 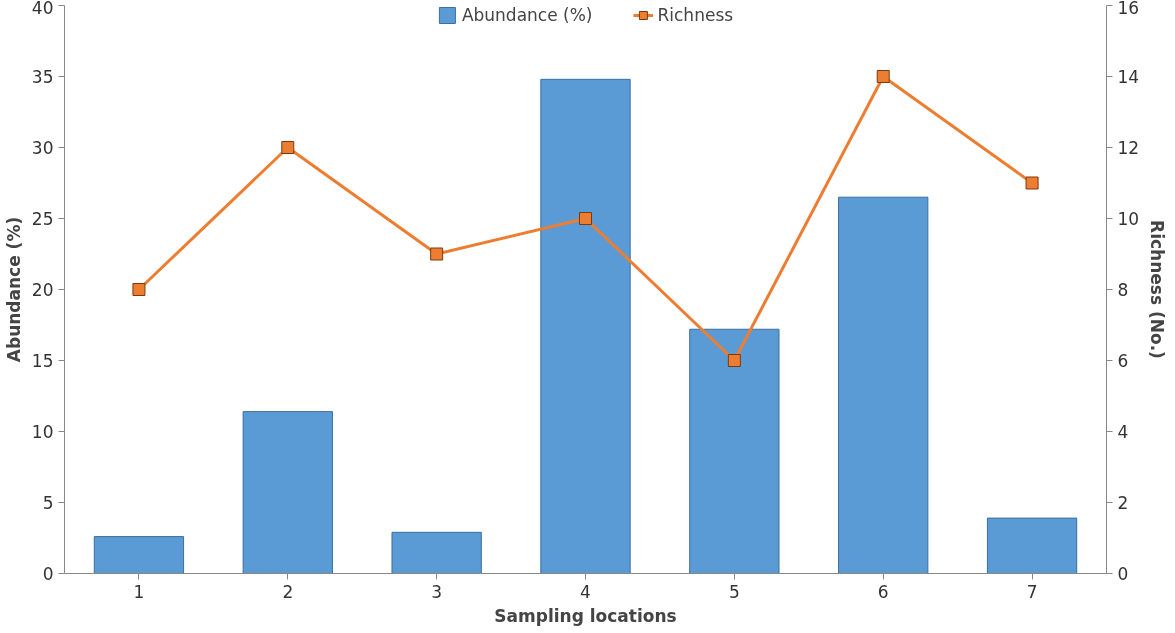 I want to click on y2-tick-label: 2, so click(x=1123, y=503).